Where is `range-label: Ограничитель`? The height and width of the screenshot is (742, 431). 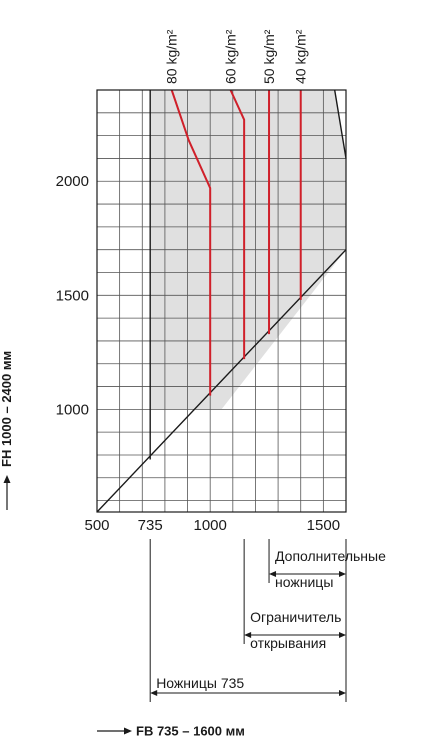
range-label: Ограничитель is located at coordinates (295, 617).